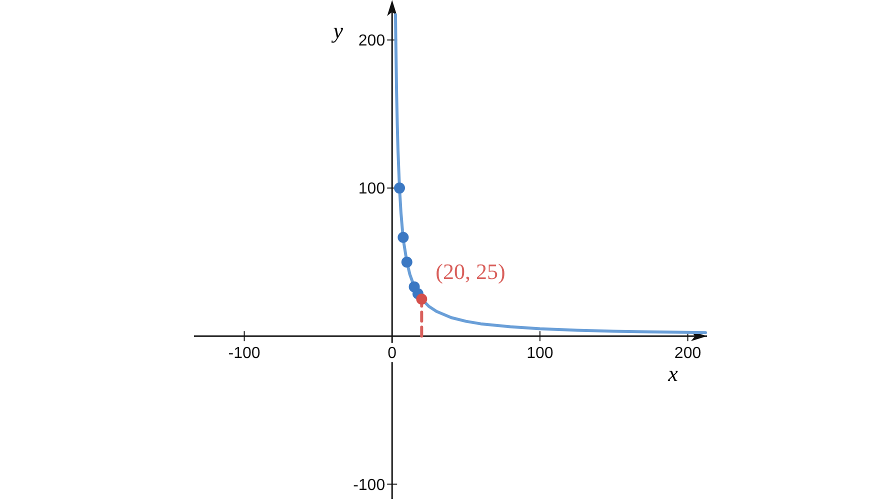 This screenshot has height=500, width=870. Describe the element at coordinates (244, 353) in the screenshot. I see `x-tick-label: -100` at that location.